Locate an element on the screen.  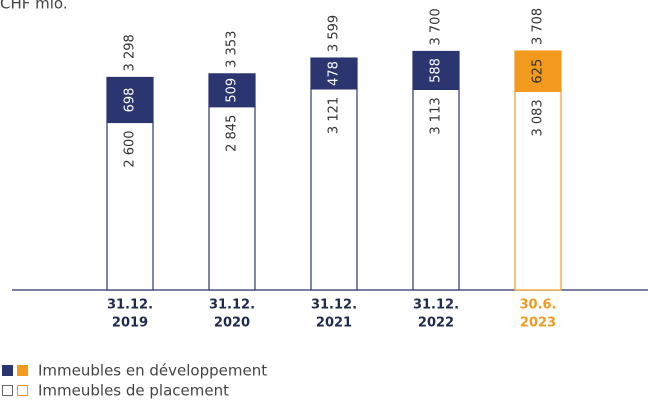
value-label: 588 is located at coordinates (436, 70).